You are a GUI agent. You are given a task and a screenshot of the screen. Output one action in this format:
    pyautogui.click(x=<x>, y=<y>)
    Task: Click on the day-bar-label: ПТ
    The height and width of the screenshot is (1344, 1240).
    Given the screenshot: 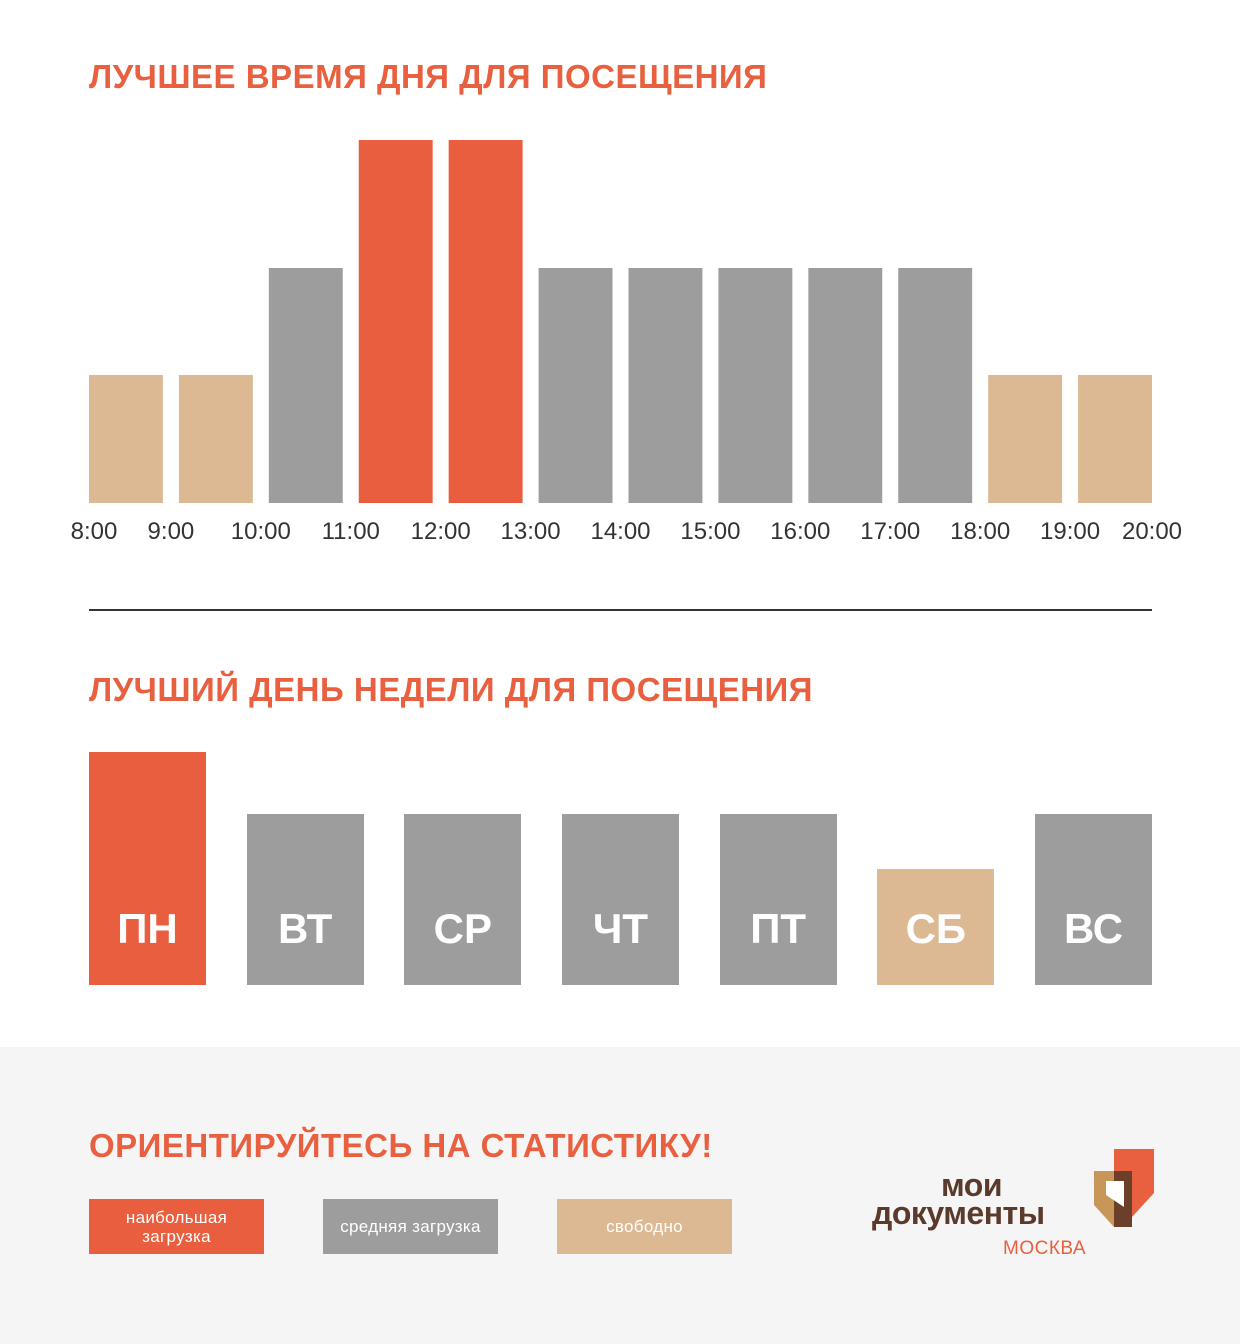 What is the action you would take?
    pyautogui.click(x=778, y=928)
    